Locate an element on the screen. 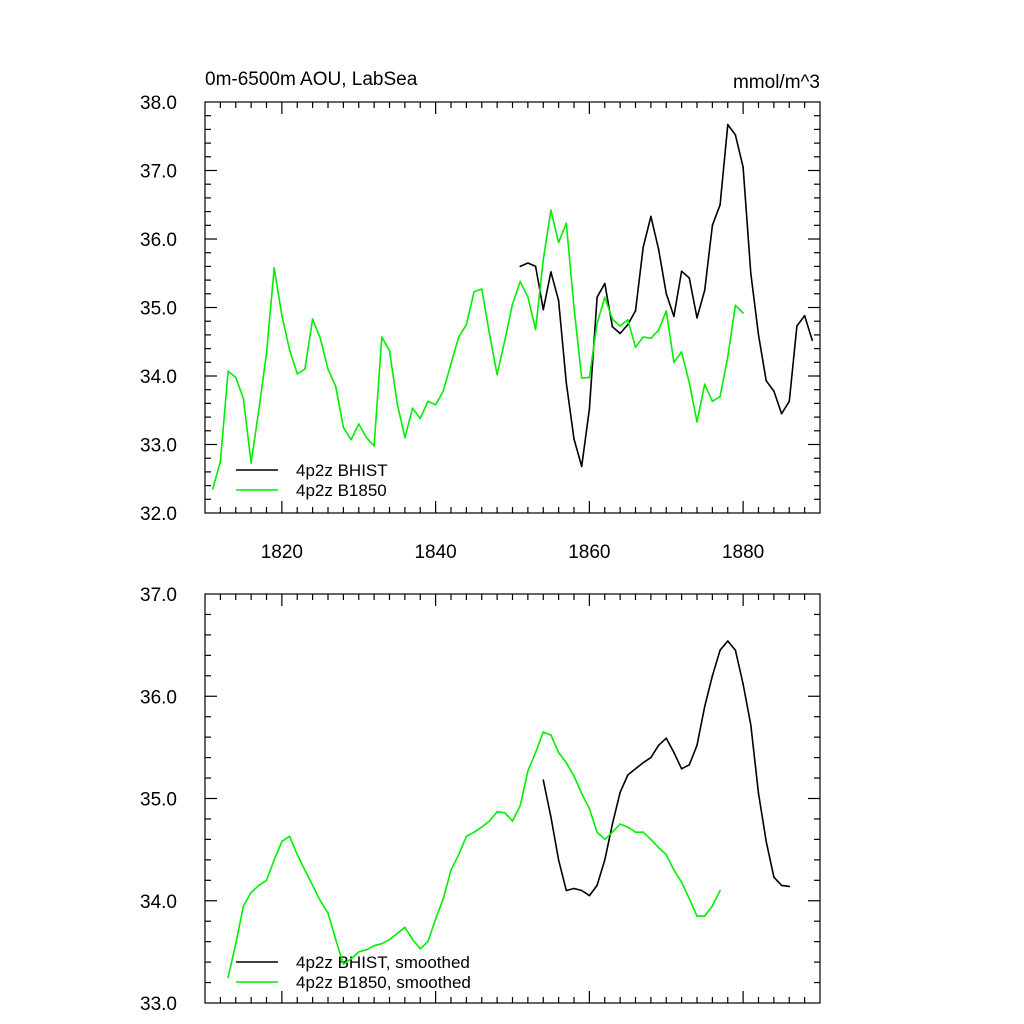 The width and height of the screenshot is (1024, 1024). legend-label: 4p2z BHIST, smoothed is located at coordinates (383, 962).